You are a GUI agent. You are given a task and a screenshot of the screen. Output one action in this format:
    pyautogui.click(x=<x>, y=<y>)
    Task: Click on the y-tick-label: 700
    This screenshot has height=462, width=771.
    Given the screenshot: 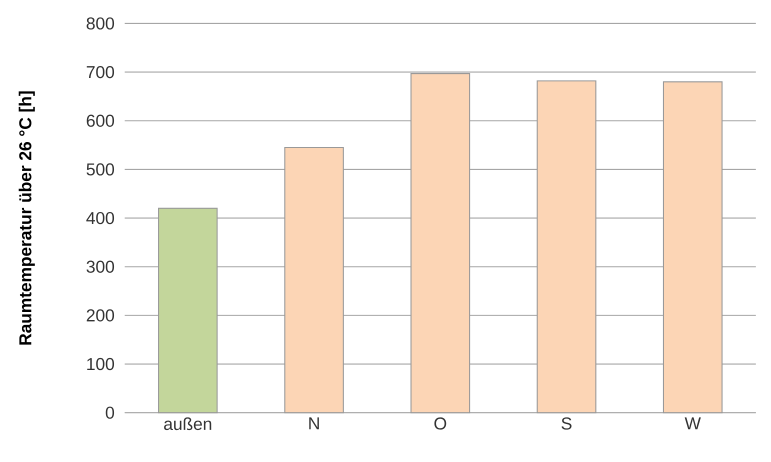 What is the action you would take?
    pyautogui.click(x=100, y=72)
    